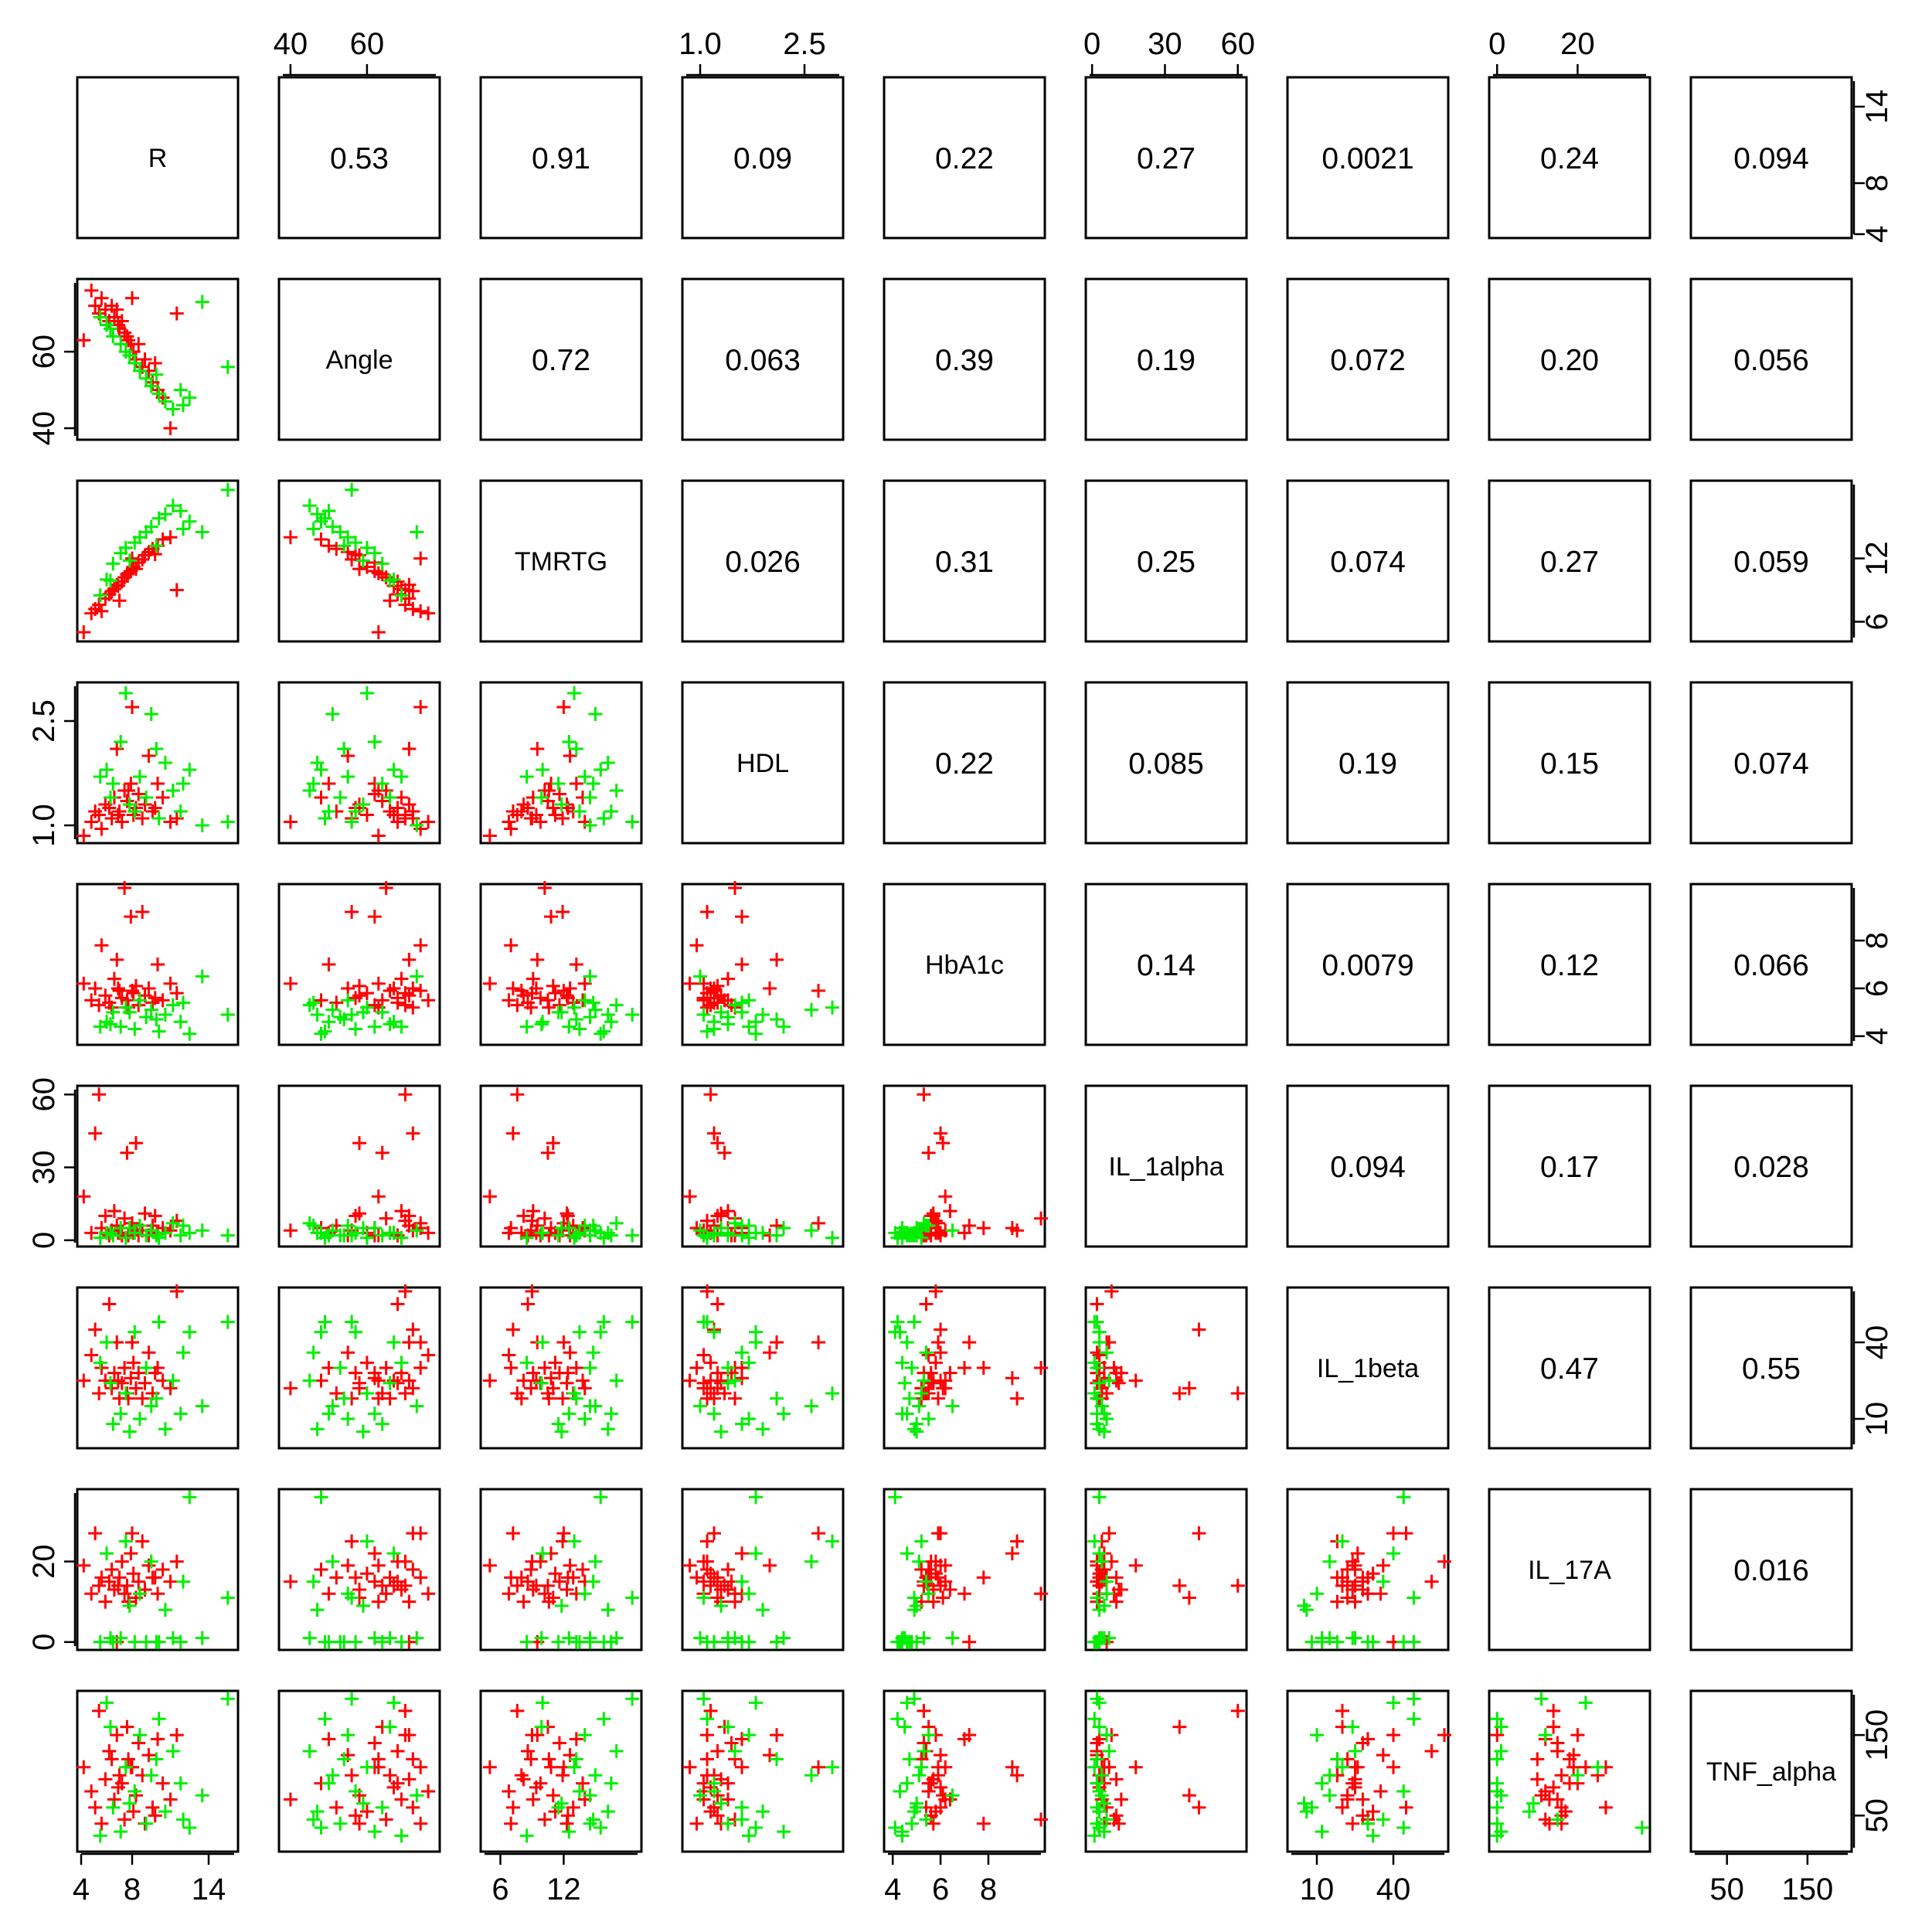 This screenshot has height=1932, width=1932. I want to click on point-red-1-IL_17A-TMRTG, so click(509, 1594).